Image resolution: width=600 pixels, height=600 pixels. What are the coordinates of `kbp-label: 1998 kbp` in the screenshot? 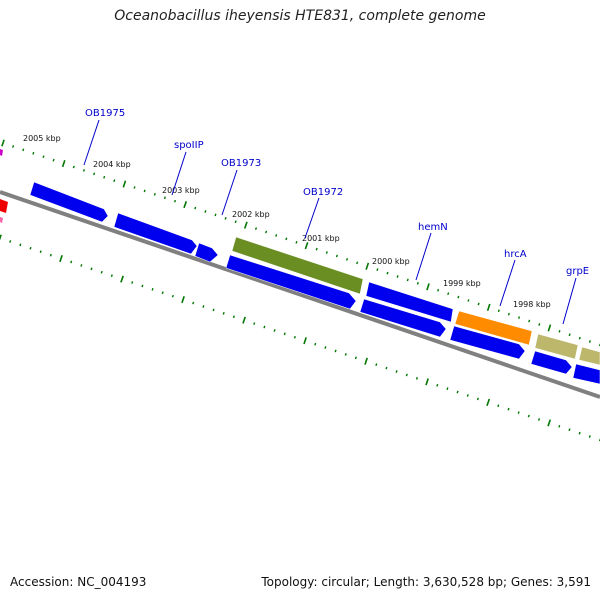 It's located at (532, 304).